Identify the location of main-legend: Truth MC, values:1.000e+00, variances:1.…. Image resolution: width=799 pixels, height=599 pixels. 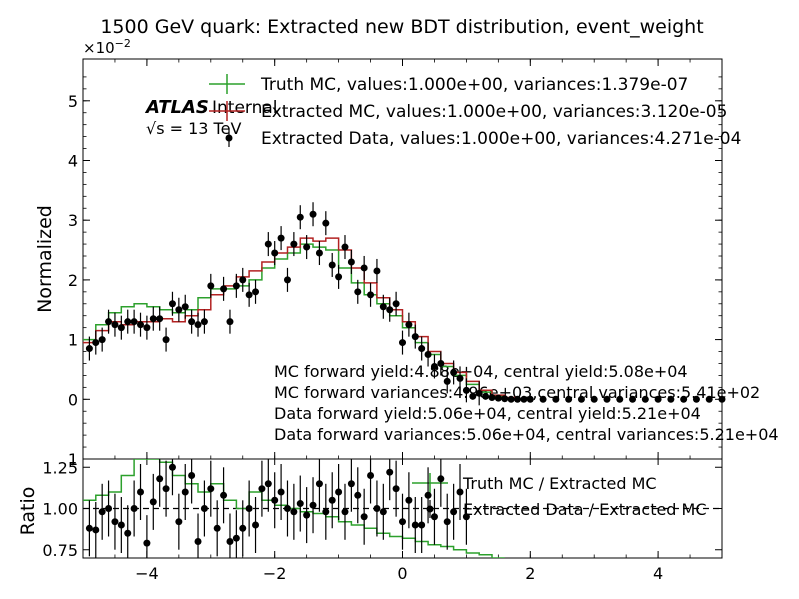
(475, 111).